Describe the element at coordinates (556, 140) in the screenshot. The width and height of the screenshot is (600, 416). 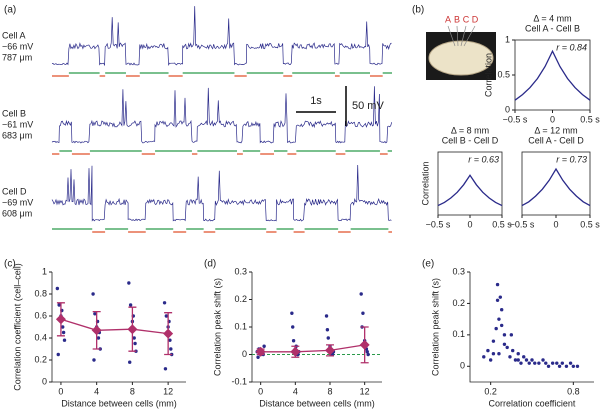
I see `plot-subtitle: Cell A - Cell D` at that location.